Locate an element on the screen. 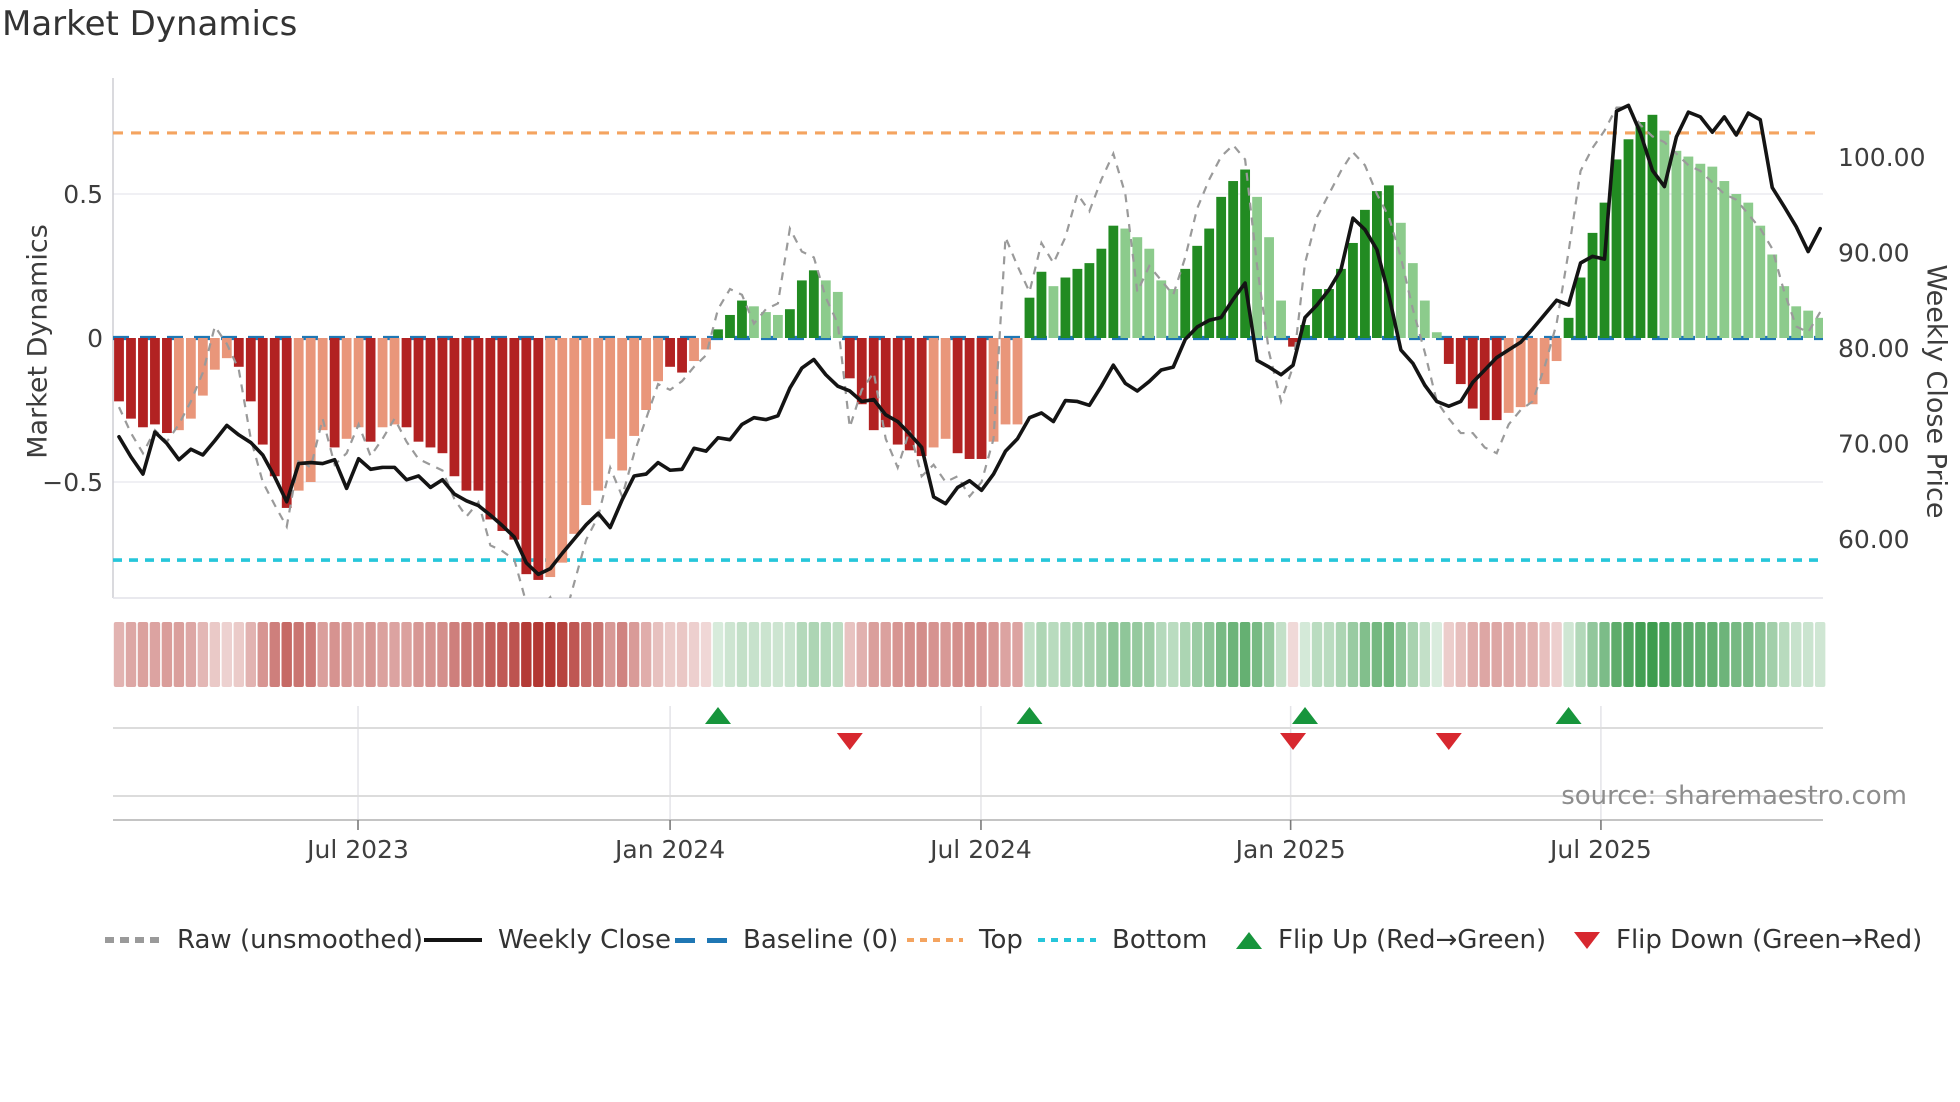 This screenshot has width=1960, height=1102. flip-up-marker-w76 is located at coordinates (1029, 715).